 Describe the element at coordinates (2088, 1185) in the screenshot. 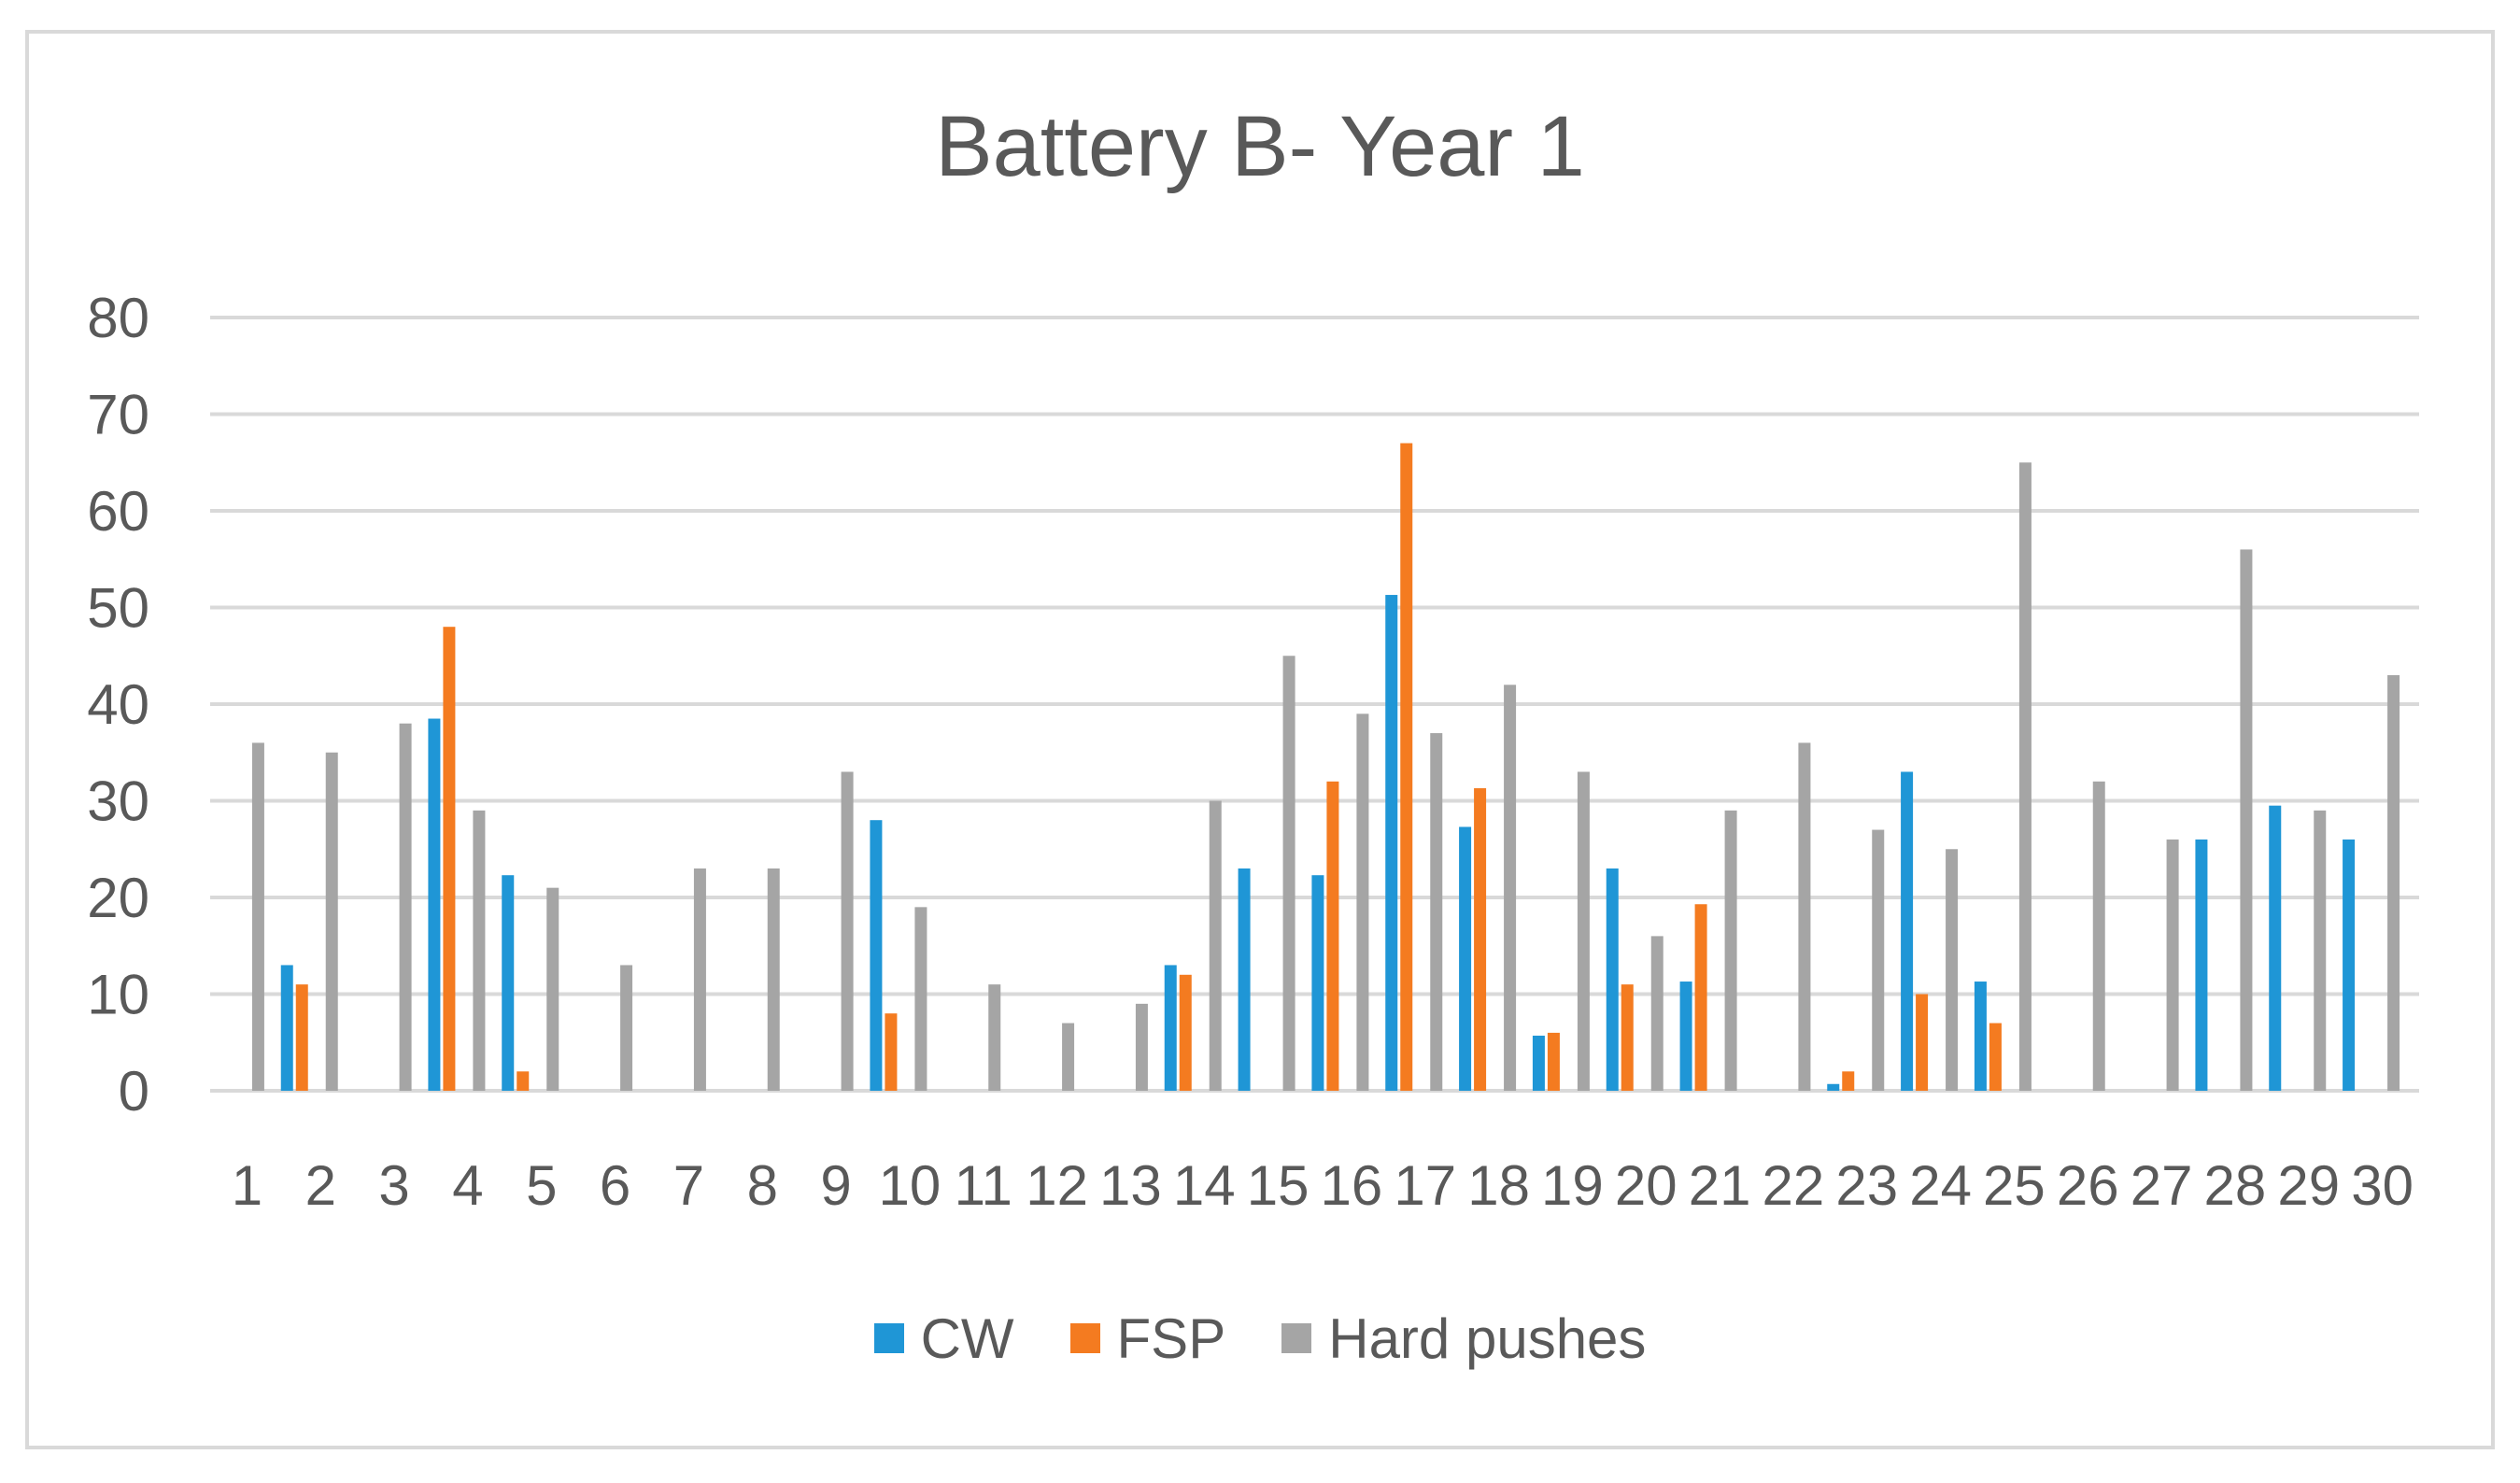

I see `x-tick-label: 26` at that location.